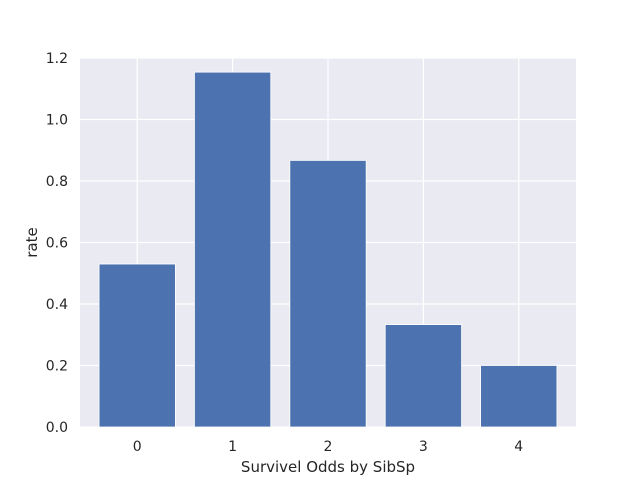 The height and width of the screenshot is (480, 640). What do you see at coordinates (328, 467) in the screenshot?
I see `x-axis-label: Survivel Odds by SibSp` at bounding box center [328, 467].